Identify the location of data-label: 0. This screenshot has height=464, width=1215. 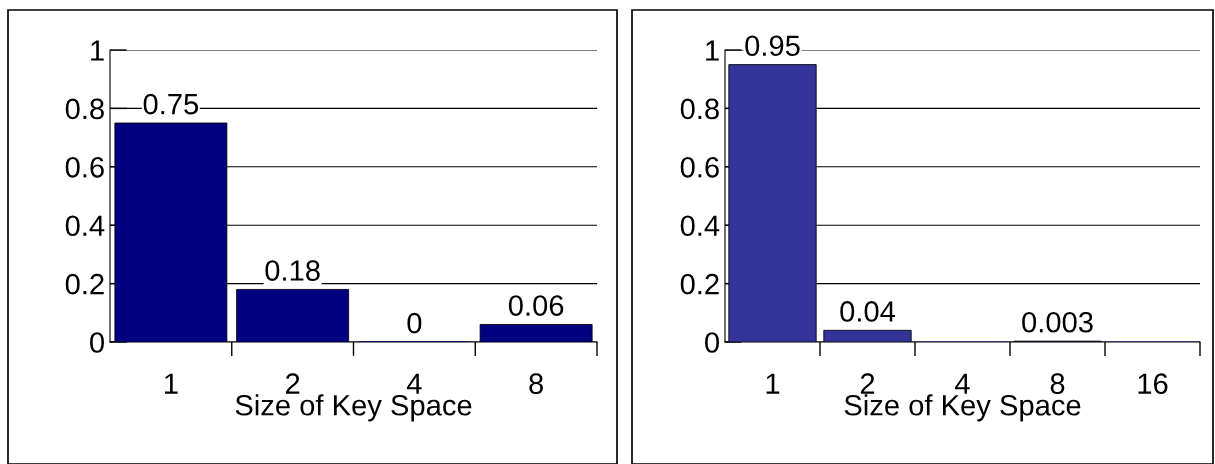
(414, 323).